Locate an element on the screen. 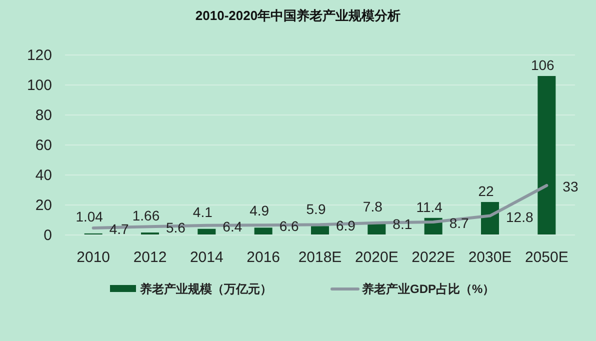 Image resolution: width=596 pixels, height=341 pixels. data-label: 1.66 is located at coordinates (146, 216).